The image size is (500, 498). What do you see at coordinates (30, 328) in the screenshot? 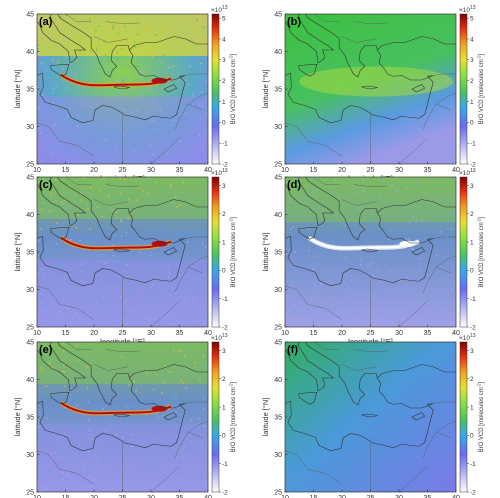
I see `y-tick-label: 25` at bounding box center [30, 328].